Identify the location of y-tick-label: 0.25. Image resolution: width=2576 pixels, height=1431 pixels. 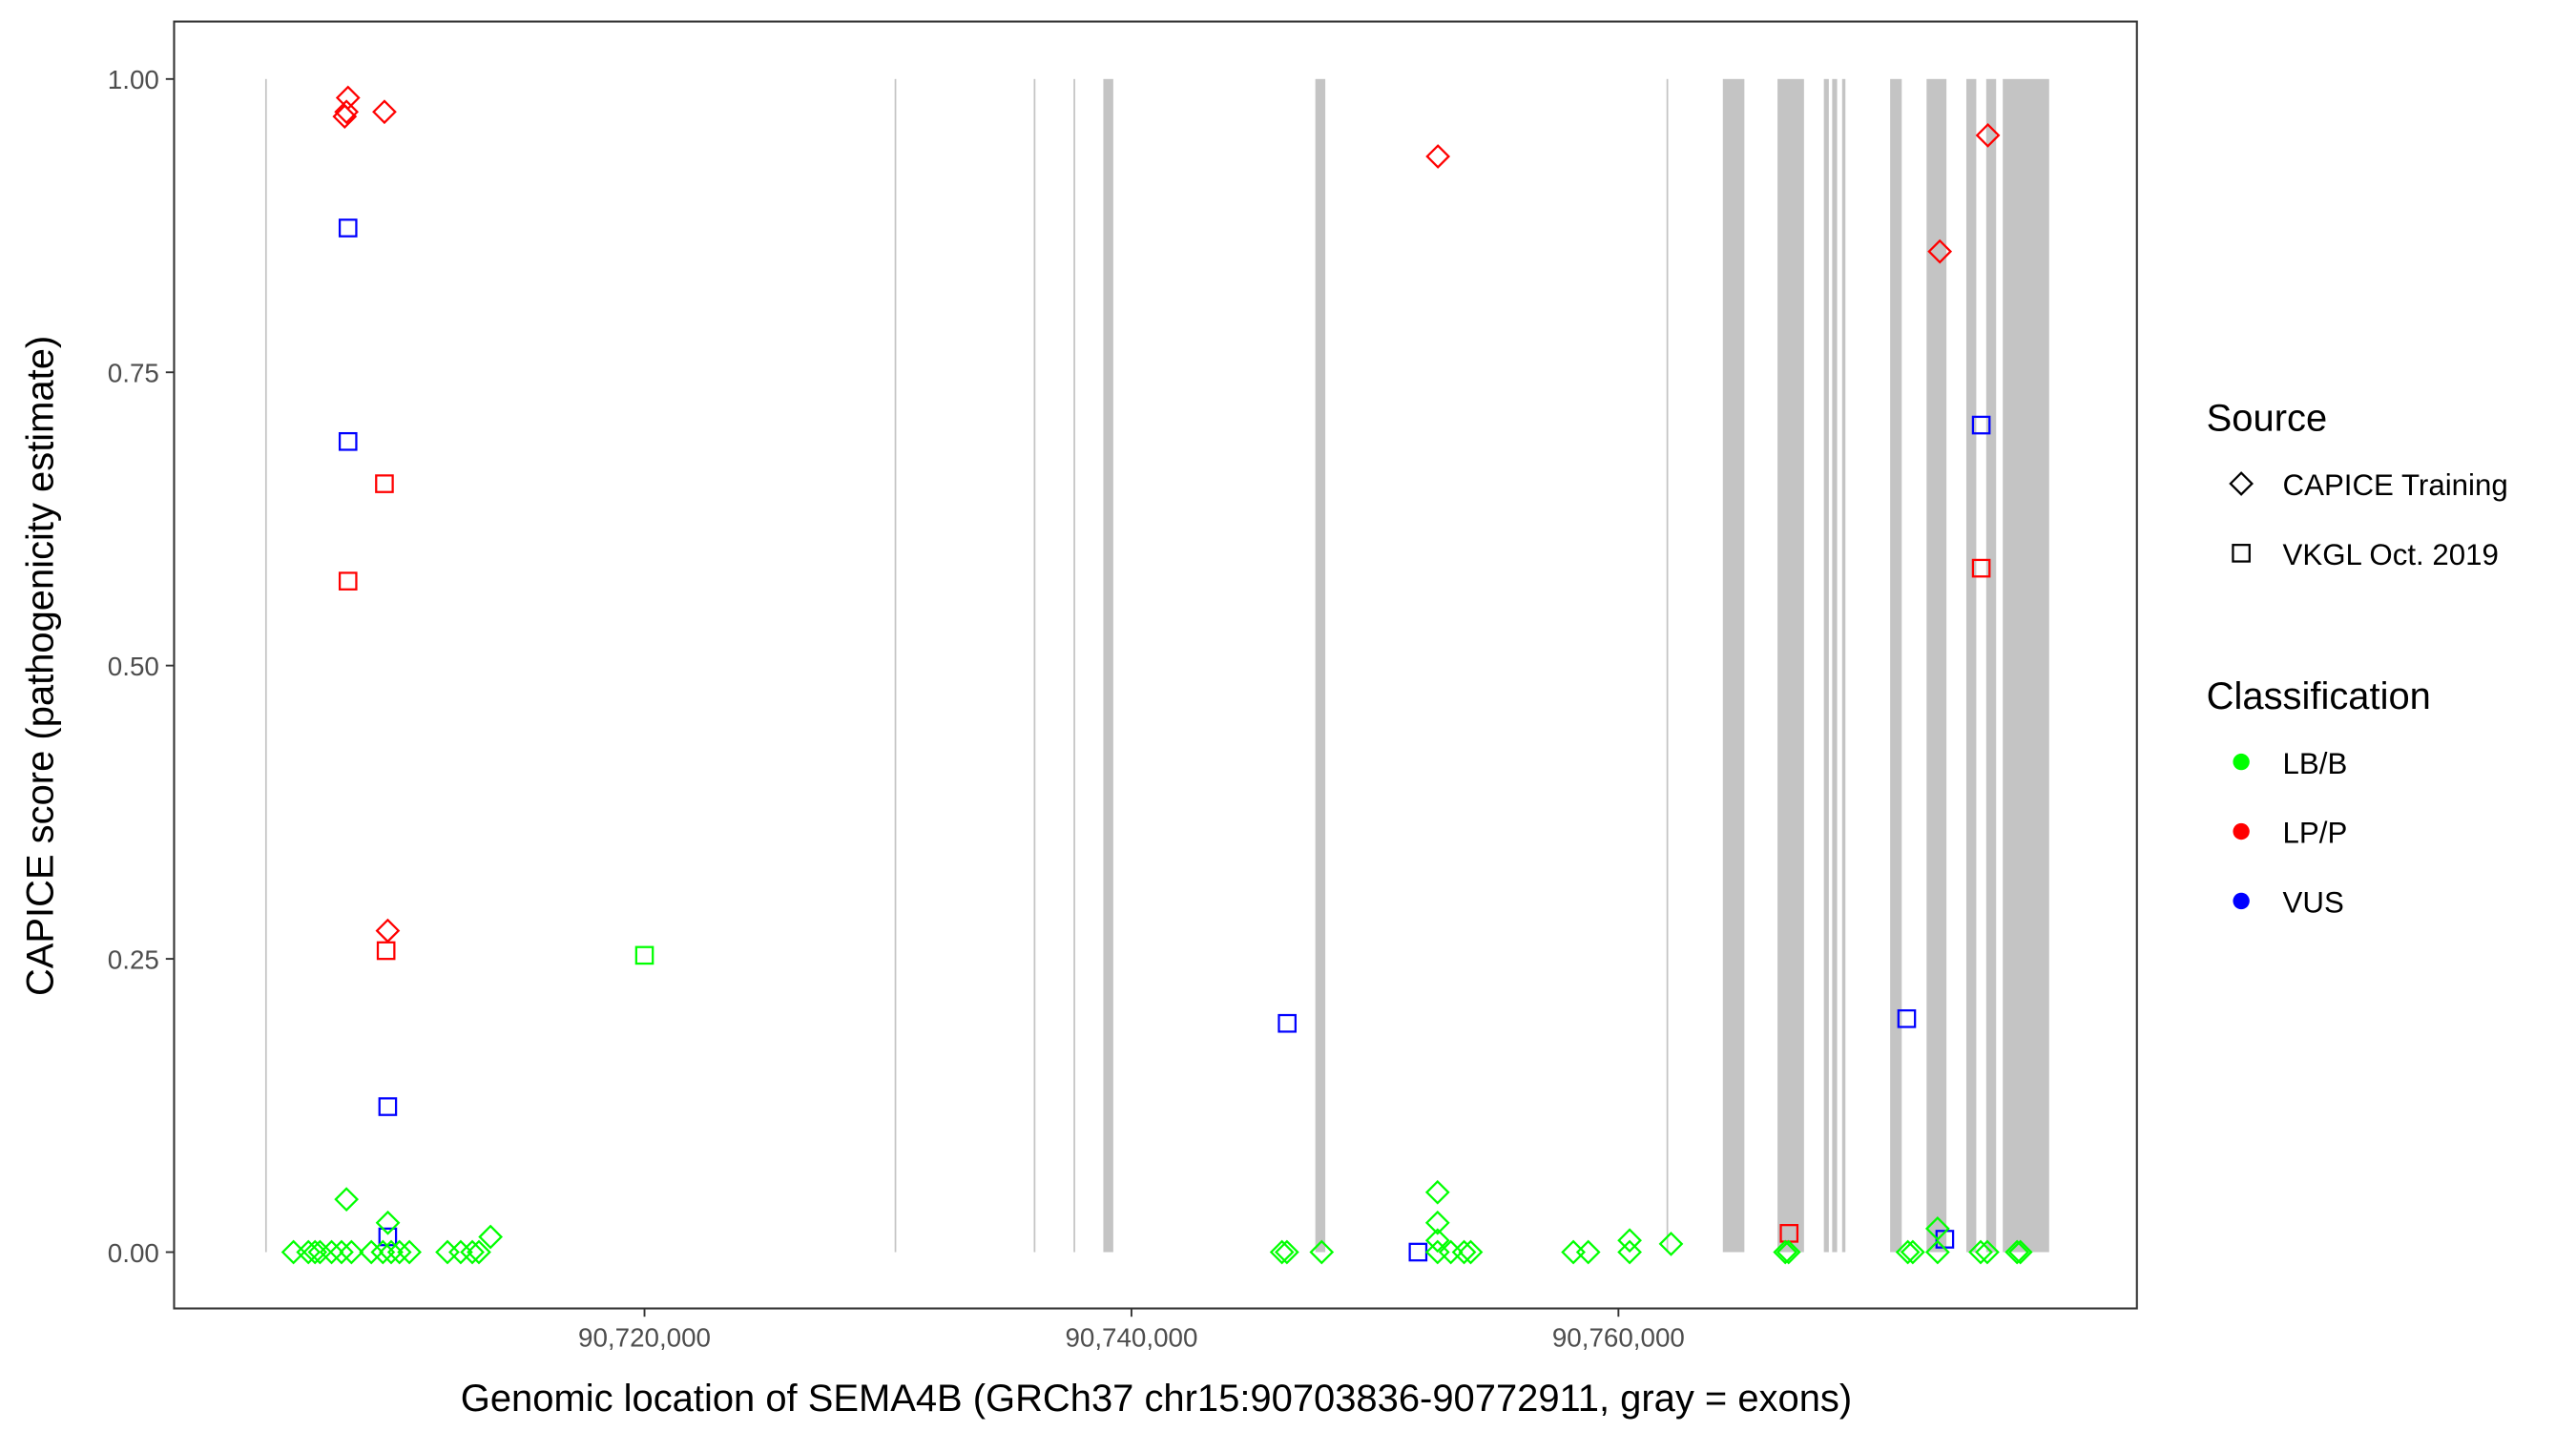
(133, 959).